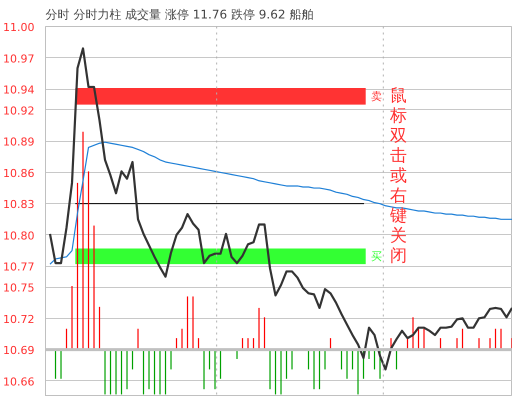 The image size is (512, 396). Describe the element at coordinates (19, 267) in the screenshot. I see `y-tick-label: 10.77` at that location.